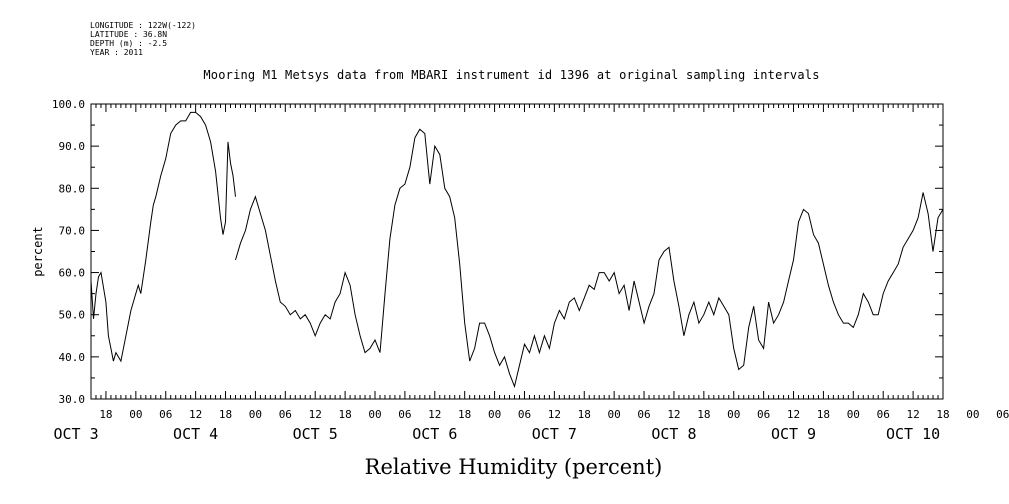 Image resolution: width=1009 pixels, height=504 pixels. I want to click on series-line, so click(163, 237).